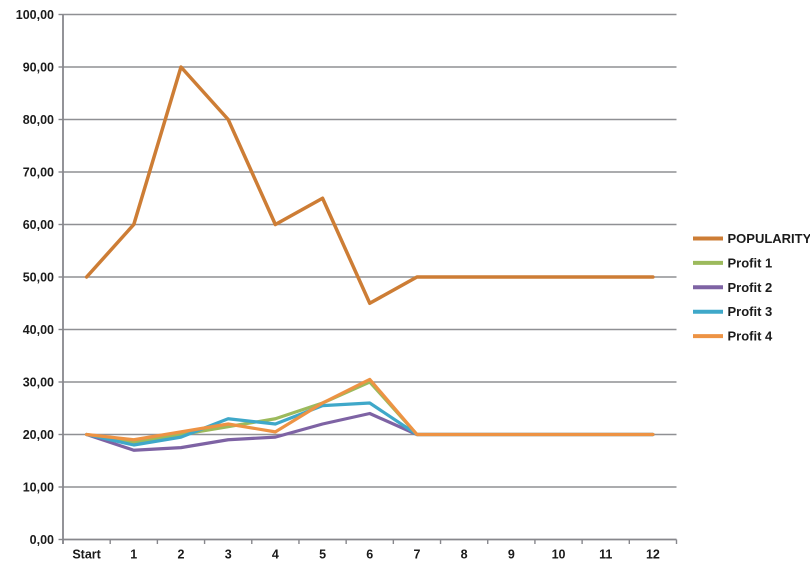 The image size is (810, 580). Describe the element at coordinates (38, 330) in the screenshot. I see `y-axis-tick-label: 40,00` at that location.